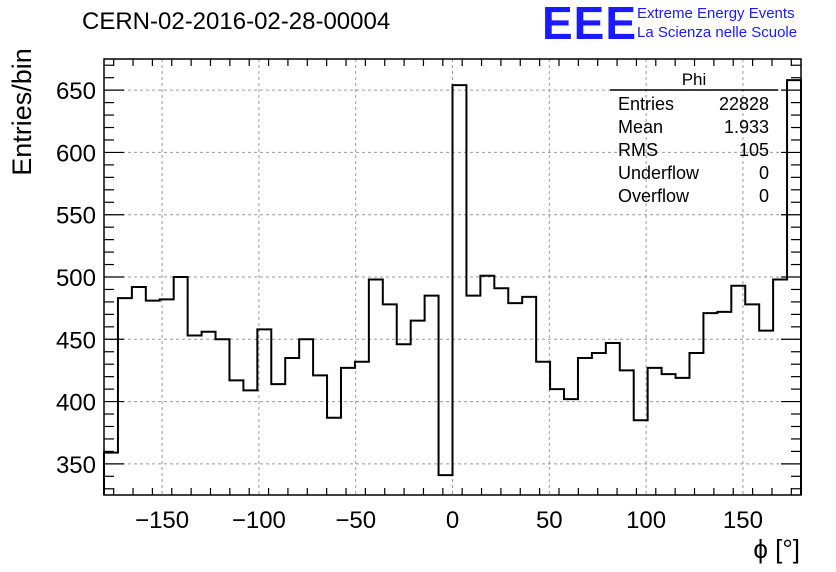 The image size is (836, 572). I want to click on stats-row-label: Overflow, so click(654, 196).